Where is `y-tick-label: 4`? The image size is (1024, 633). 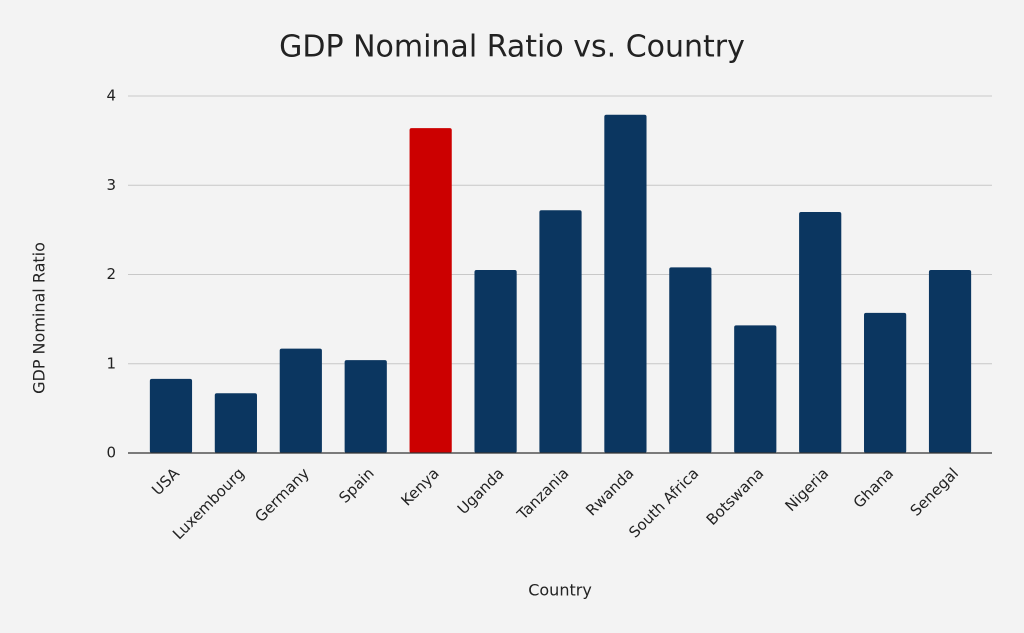
y-tick-label: 4 is located at coordinates (111, 96).